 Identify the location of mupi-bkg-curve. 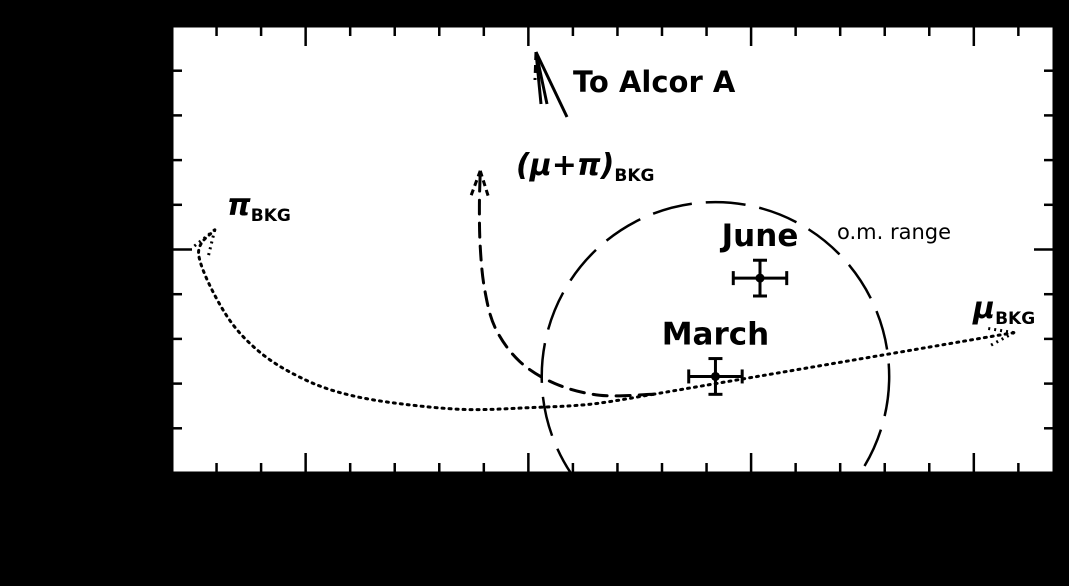
(566, 283).